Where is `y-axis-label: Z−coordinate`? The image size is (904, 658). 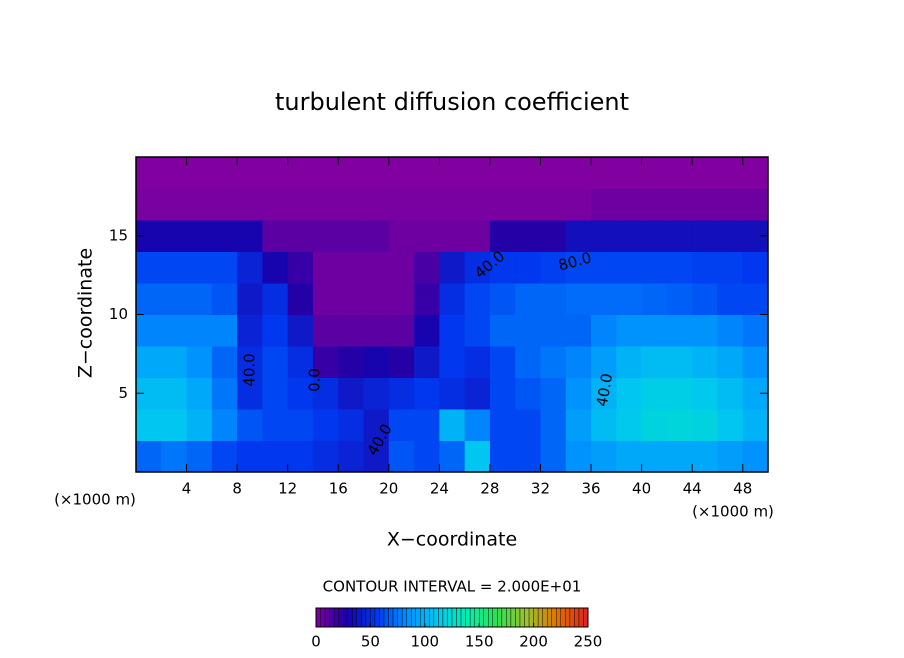
y-axis-label: Z−coordinate is located at coordinates (86, 313).